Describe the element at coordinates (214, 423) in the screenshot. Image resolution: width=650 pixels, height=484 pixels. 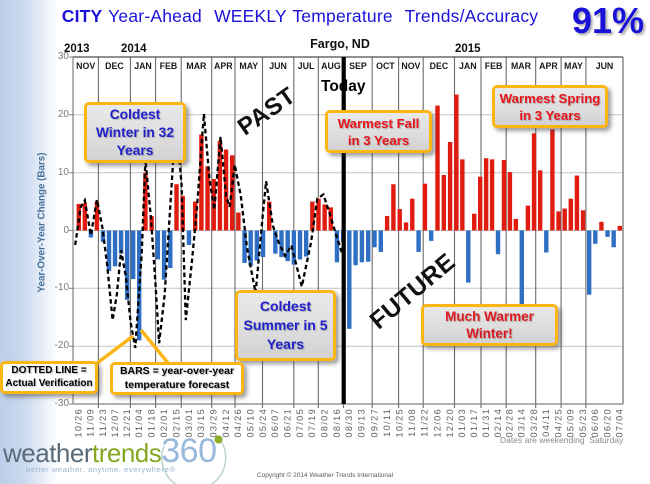
I see `svg-text: 03/29` at that location.